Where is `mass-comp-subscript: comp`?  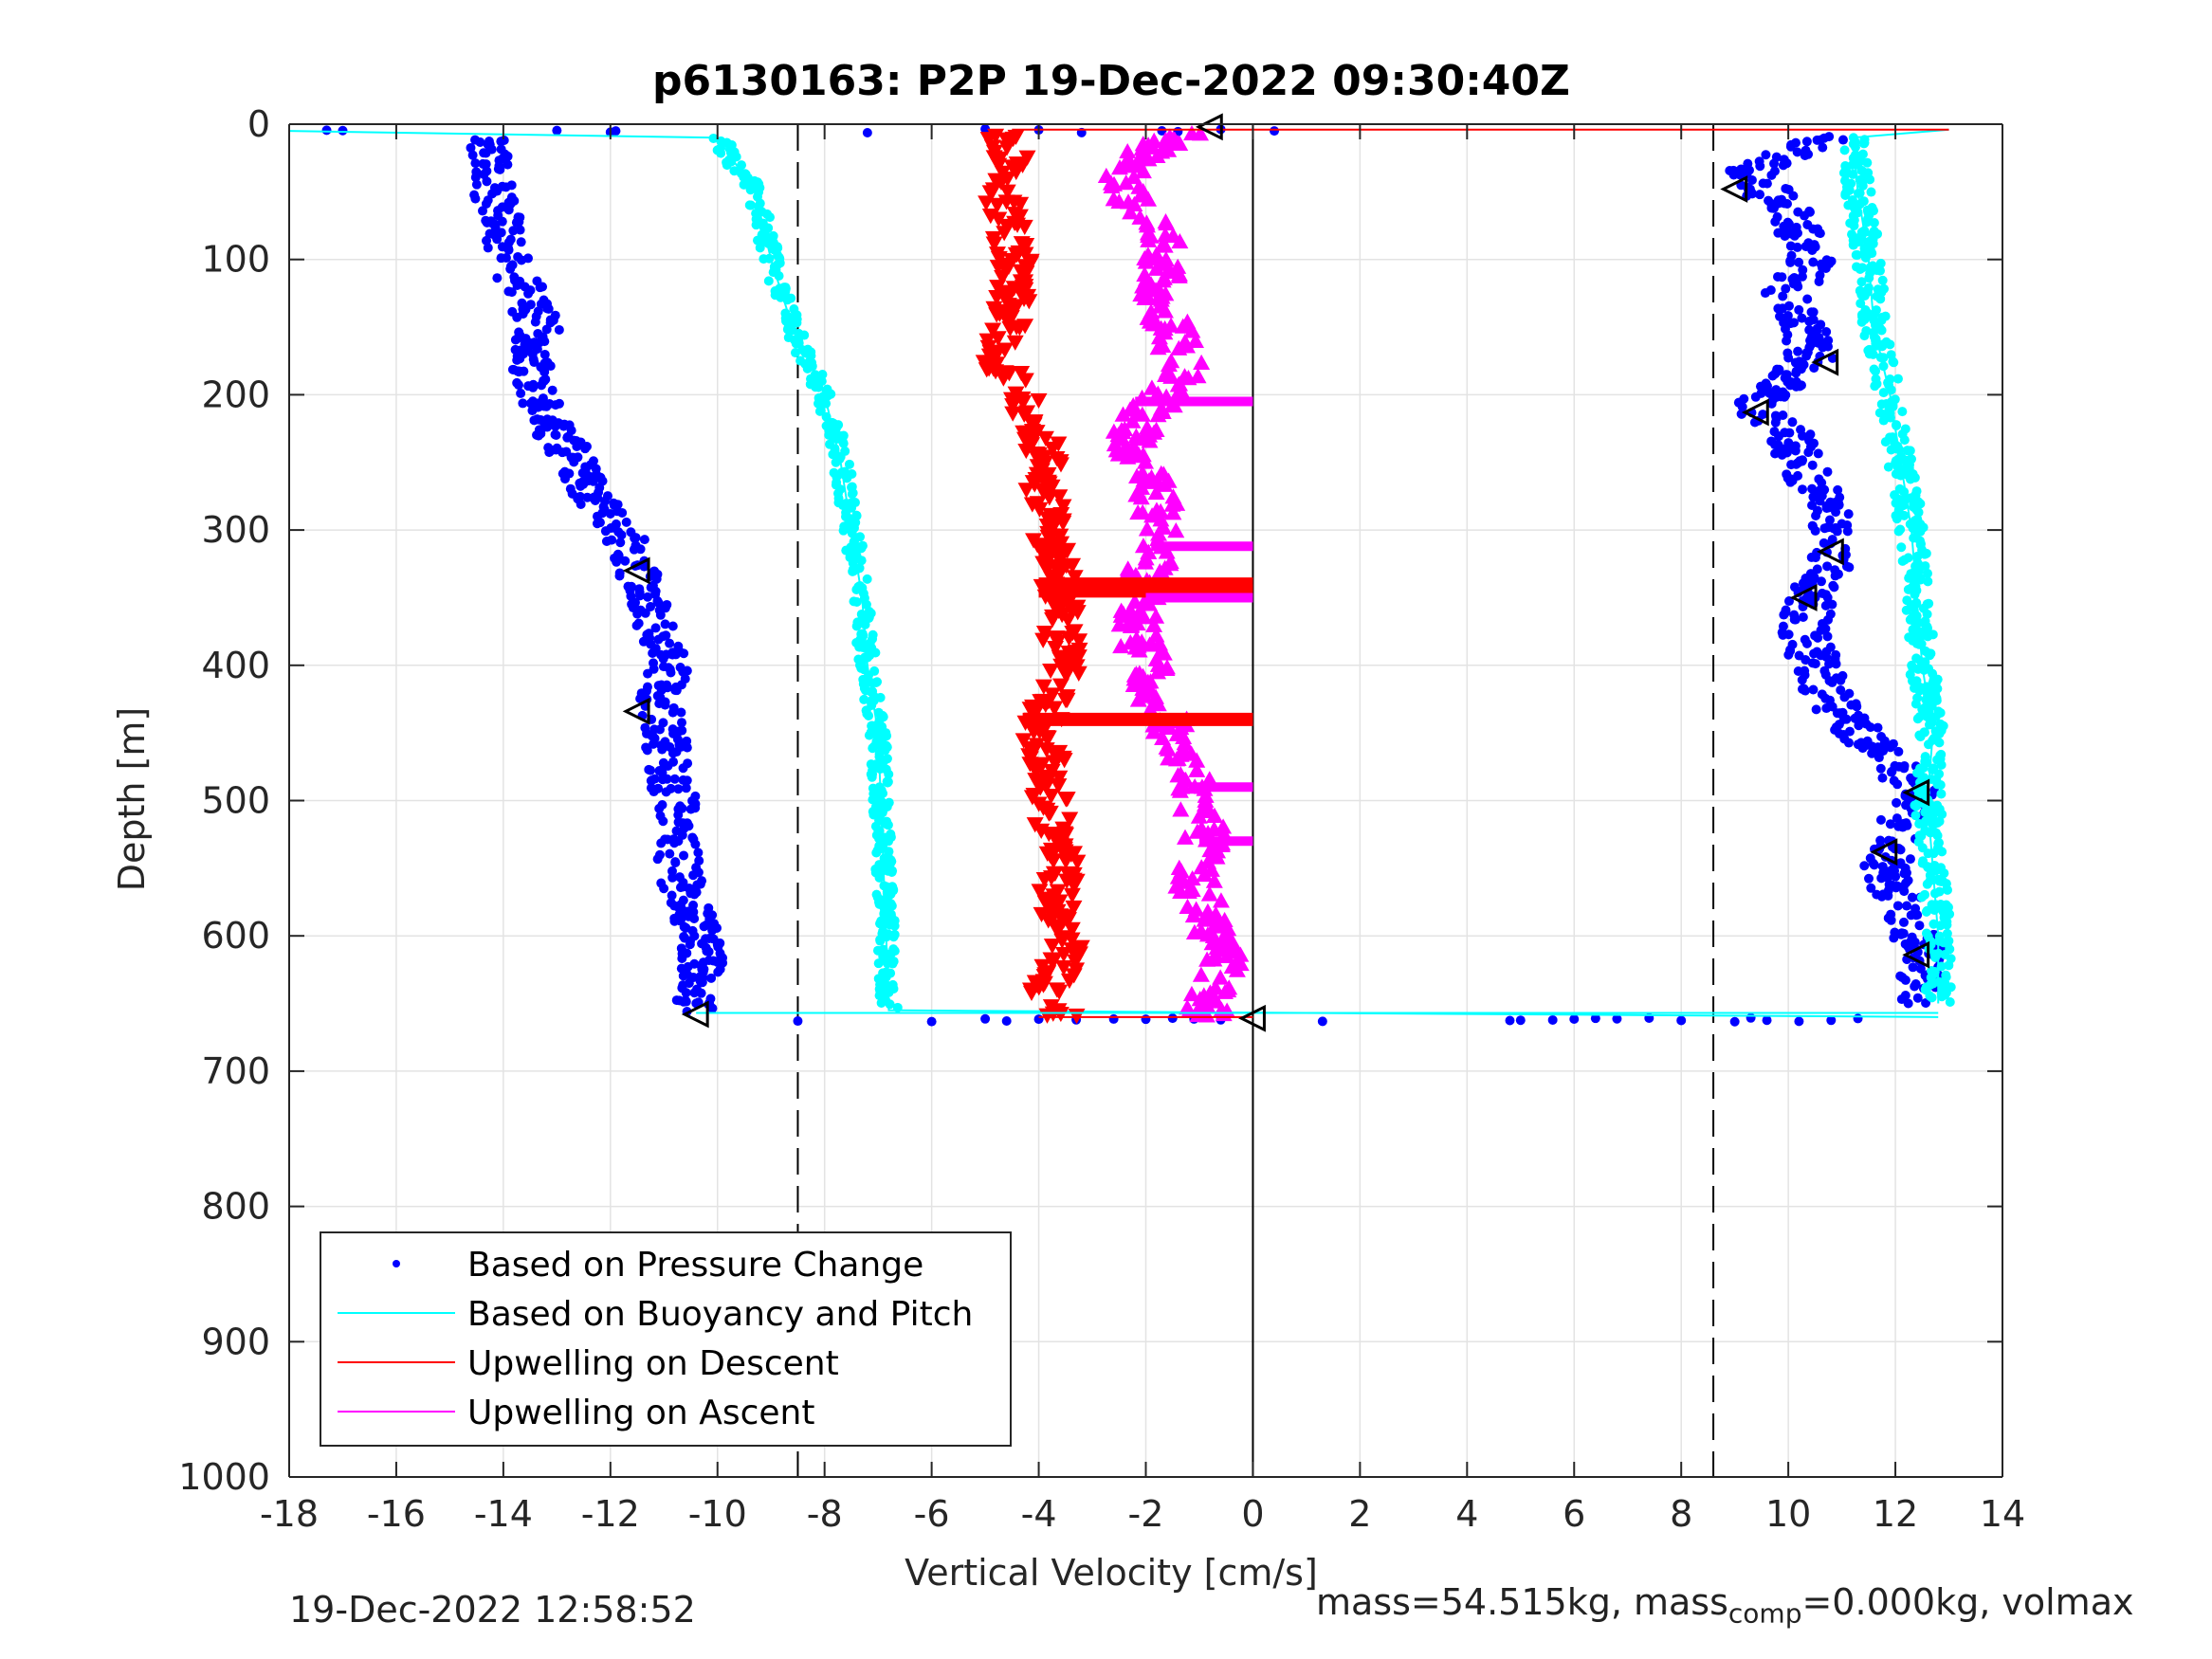 mass-comp-subscript: comp is located at coordinates (1765, 1613).